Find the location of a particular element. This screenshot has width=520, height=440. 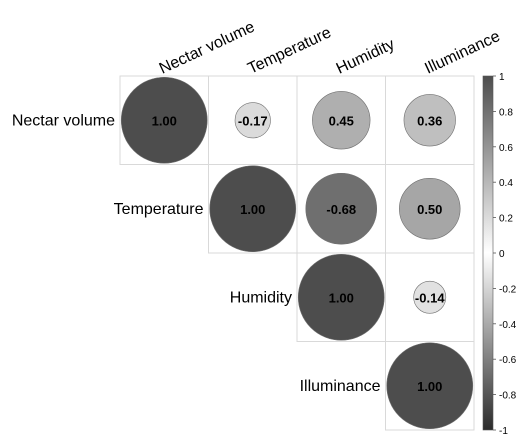

coefficient-label: -0.68 is located at coordinates (341, 209).